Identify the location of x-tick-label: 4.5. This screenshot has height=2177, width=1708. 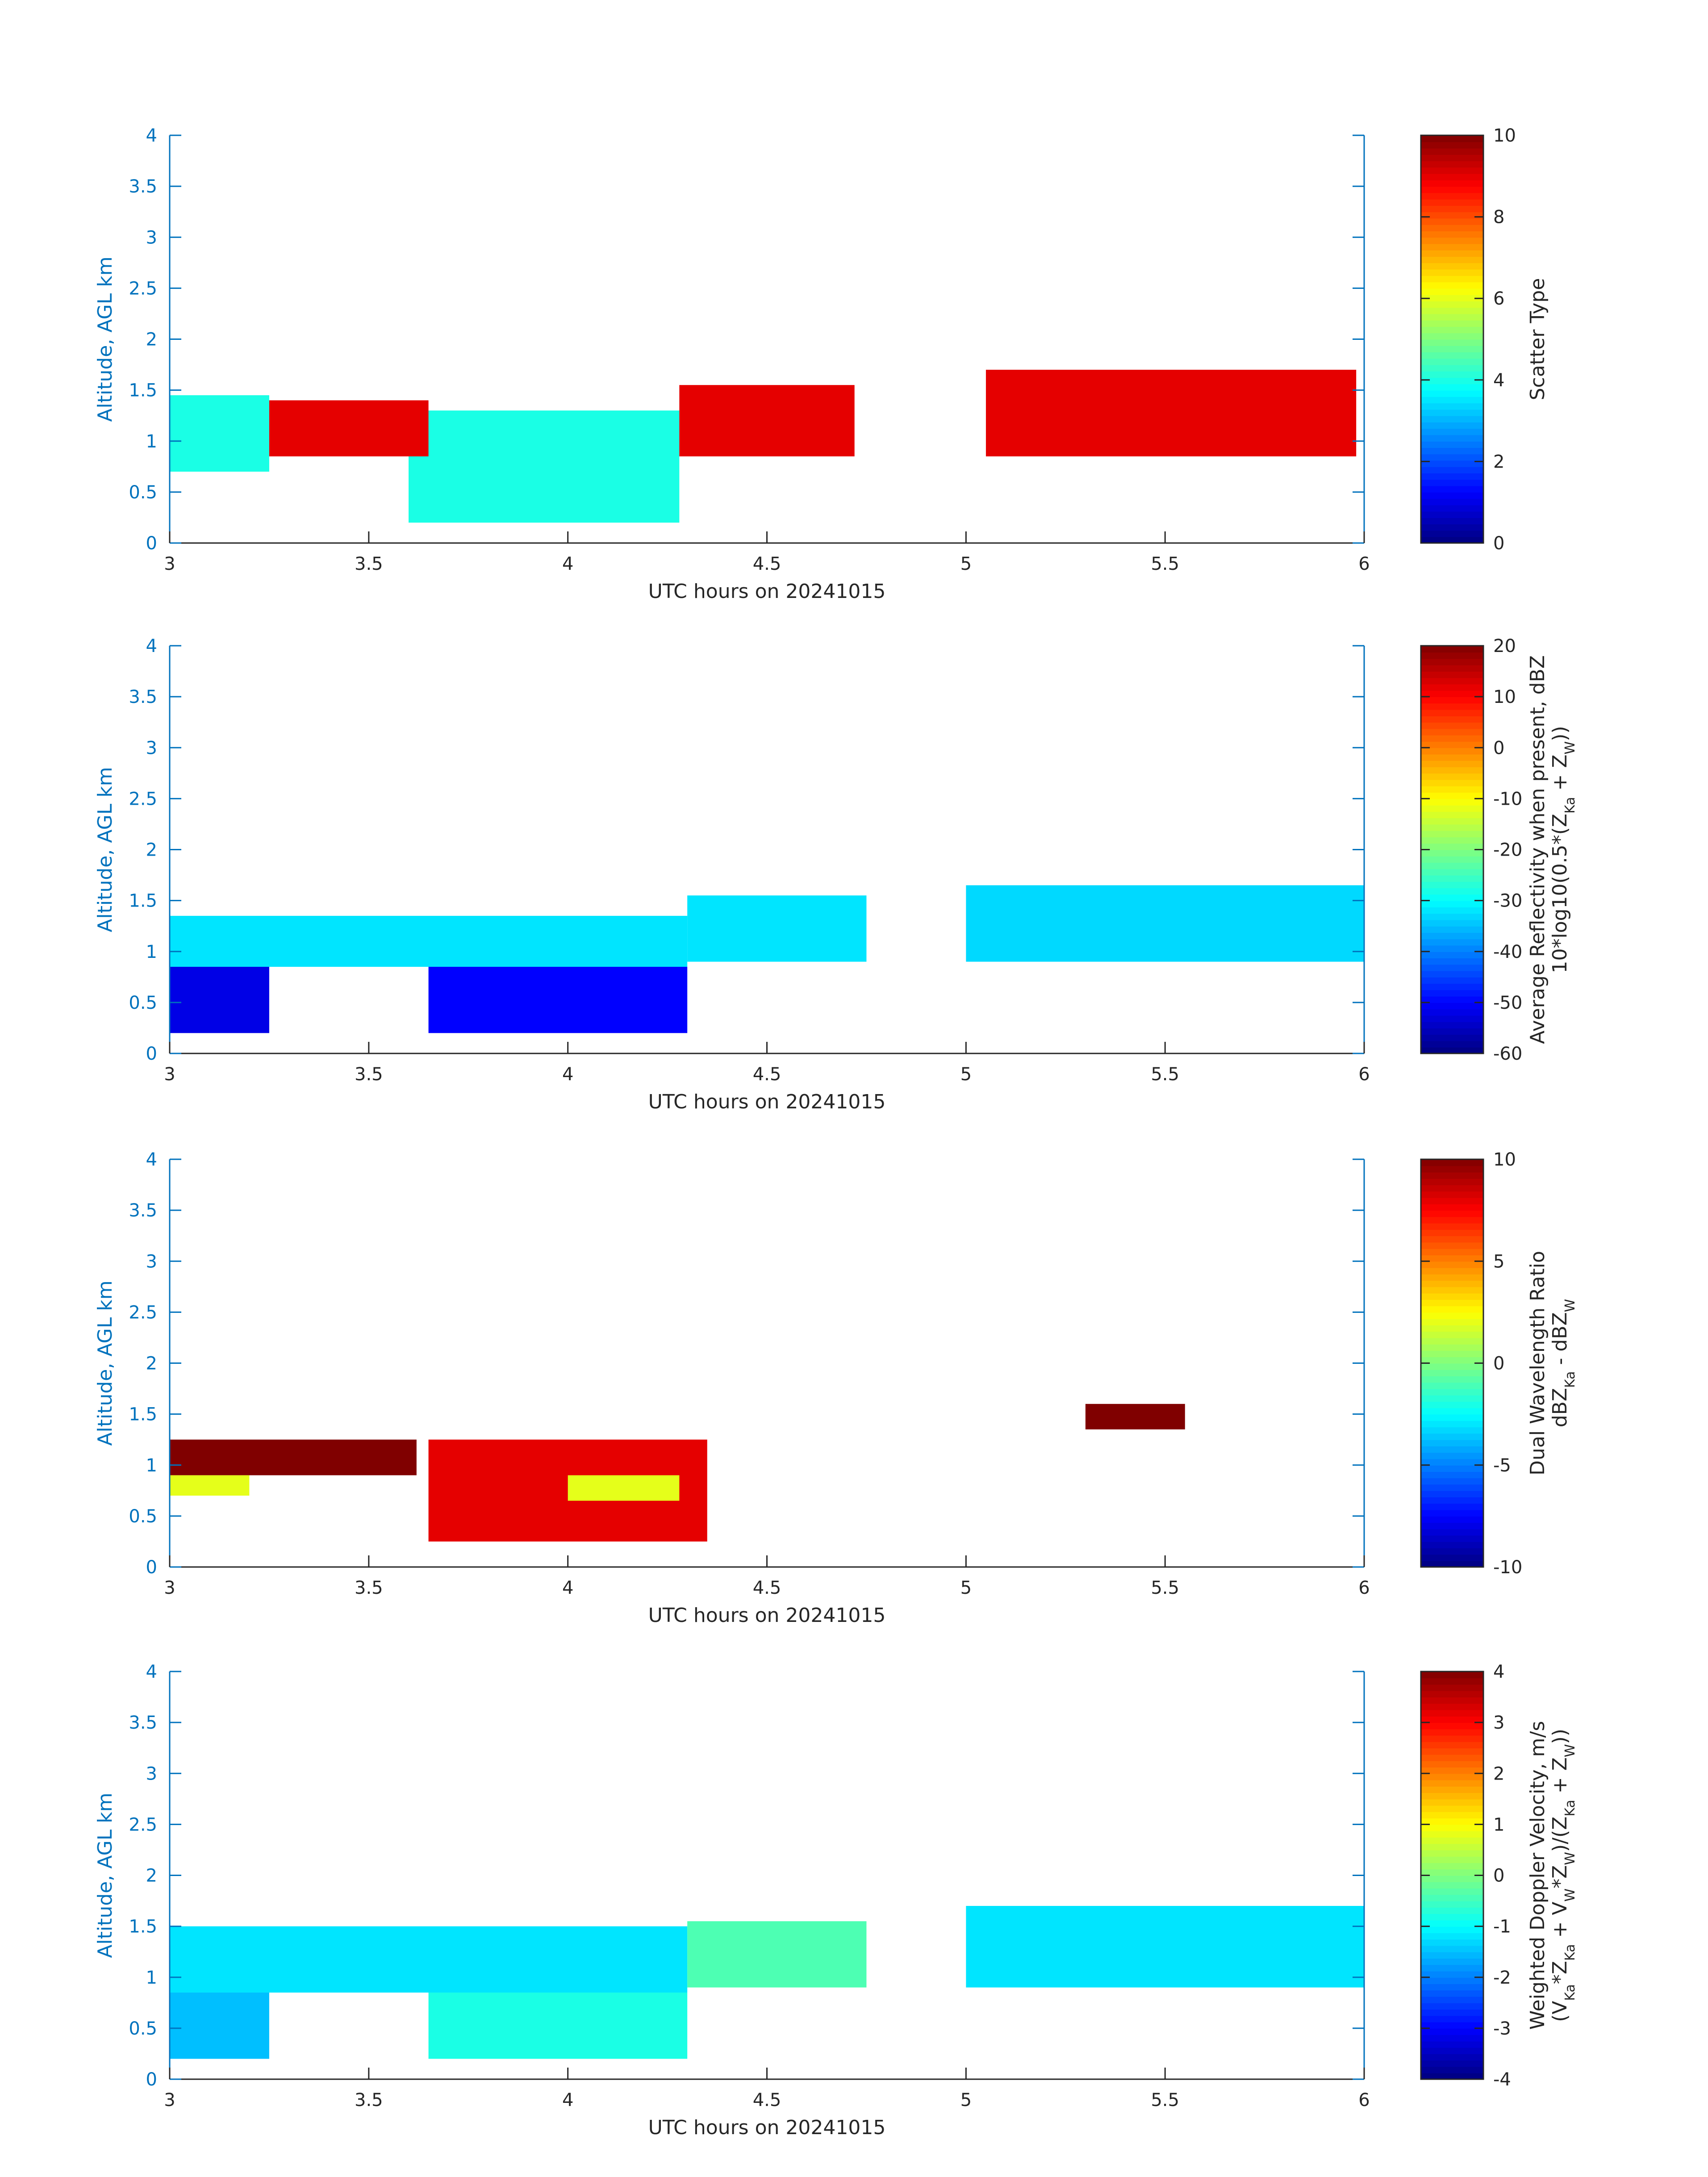
(767, 2100).